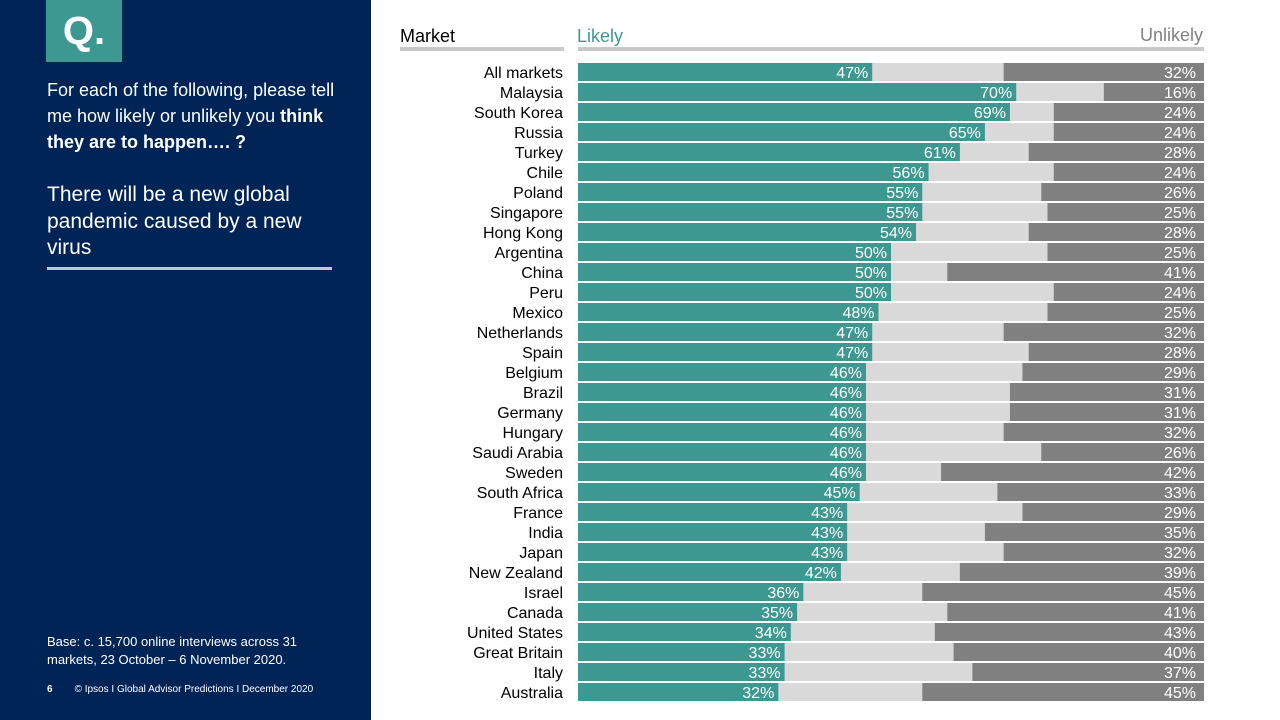 The width and height of the screenshot is (1280, 720). What do you see at coordinates (548, 673) in the screenshot?
I see `market-label: Italy` at bounding box center [548, 673].